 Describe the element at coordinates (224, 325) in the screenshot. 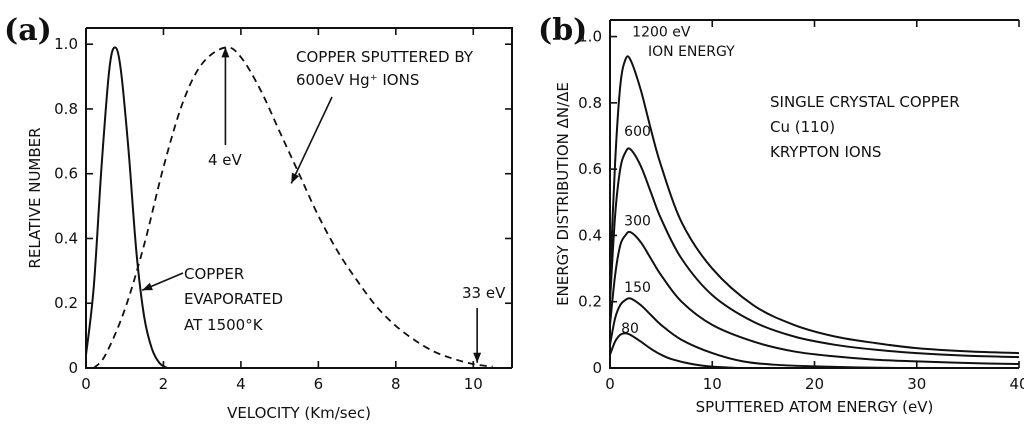

I see `annotation-evaporated-line3: AT 1500°K` at that location.